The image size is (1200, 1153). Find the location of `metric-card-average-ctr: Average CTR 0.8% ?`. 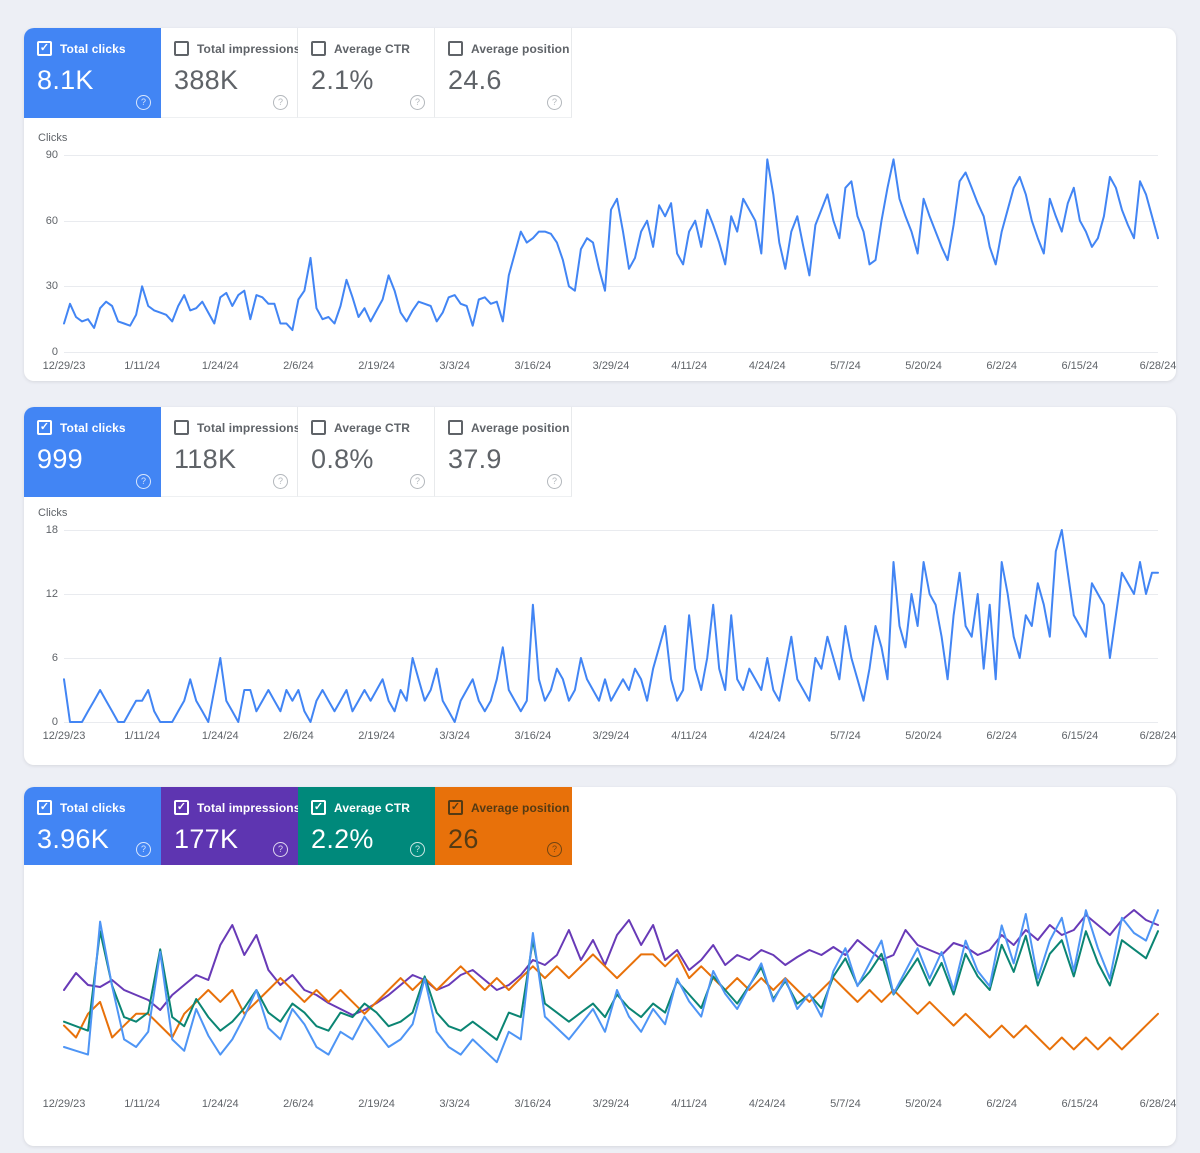

metric-card-average-ctr: Average CTR 0.8% ? is located at coordinates (366, 452).